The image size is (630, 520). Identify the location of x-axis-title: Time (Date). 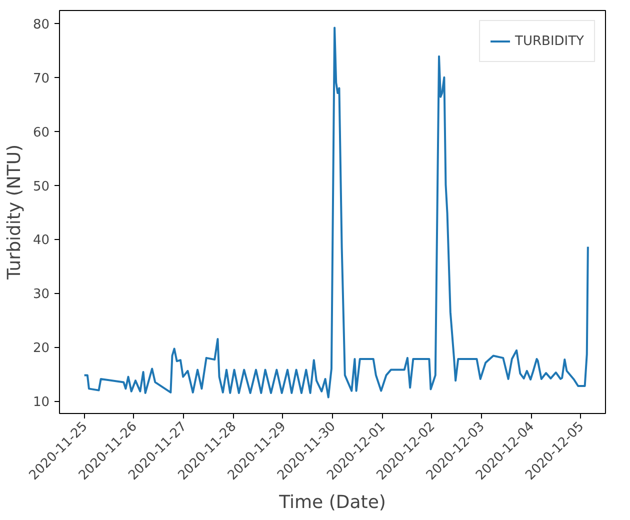
(332, 502).